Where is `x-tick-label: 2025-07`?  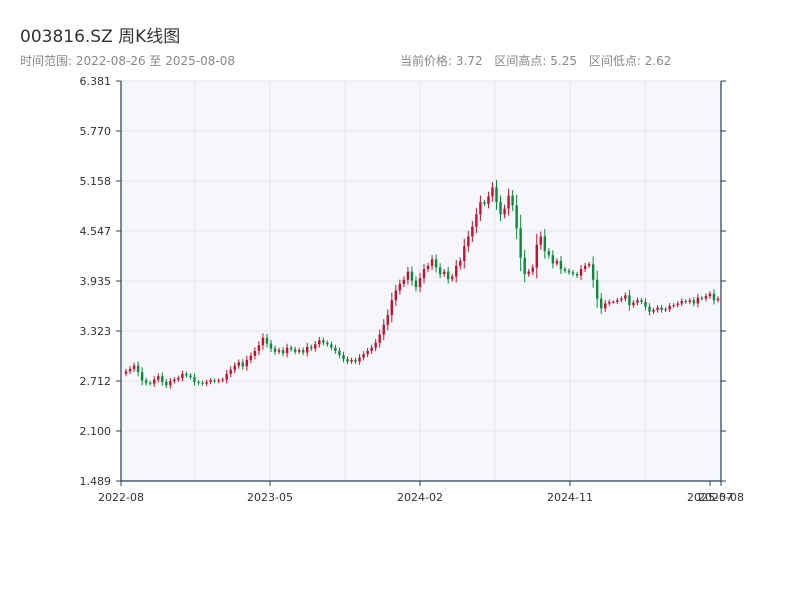 x-tick-label: 2025-07 is located at coordinates (710, 497).